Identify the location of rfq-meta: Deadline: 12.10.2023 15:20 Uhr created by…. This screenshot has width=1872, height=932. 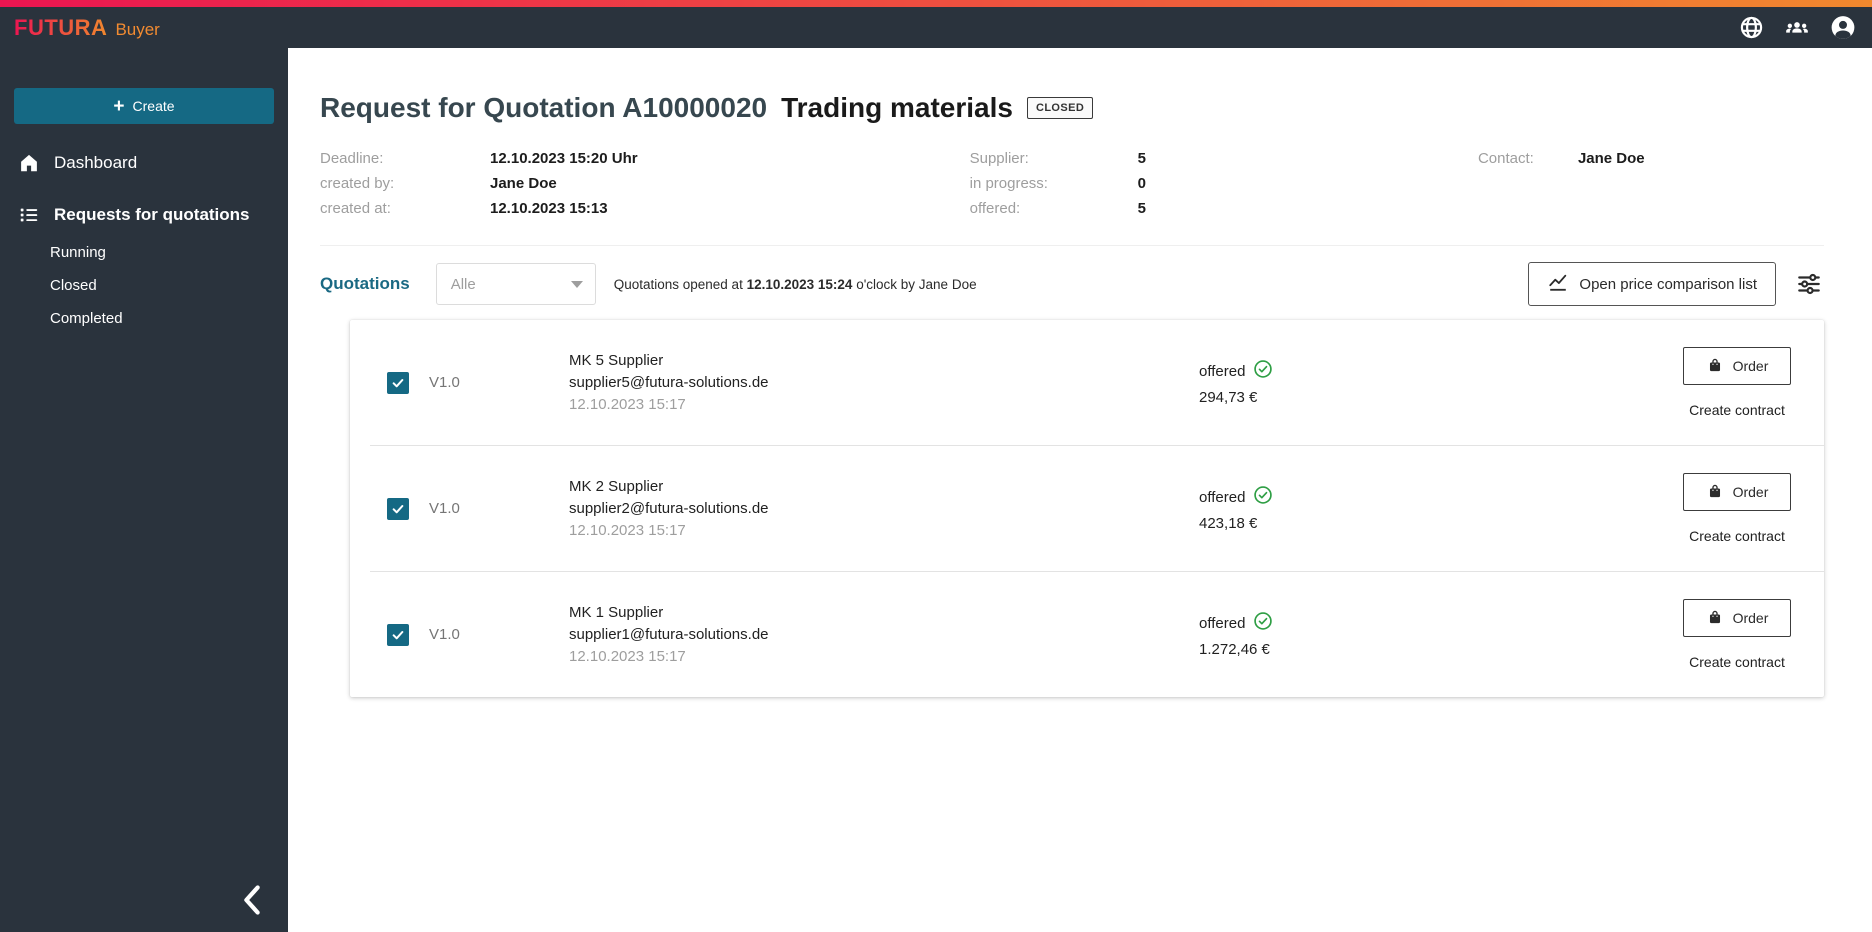
(1072, 183).